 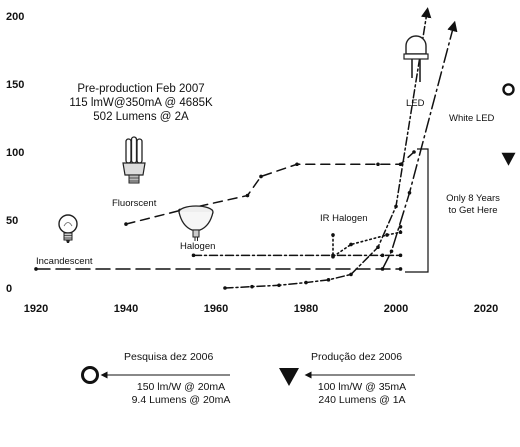 What do you see at coordinates (396, 309) in the screenshot?
I see `x-tick-label: 2000` at bounding box center [396, 309].